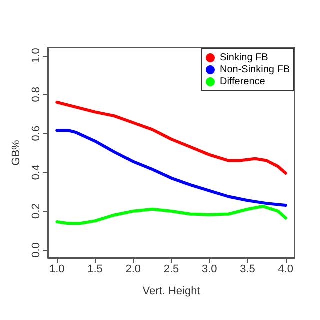  Describe the element at coordinates (36, 172) in the screenshot. I see `y-tick-label: 0.4` at that location.